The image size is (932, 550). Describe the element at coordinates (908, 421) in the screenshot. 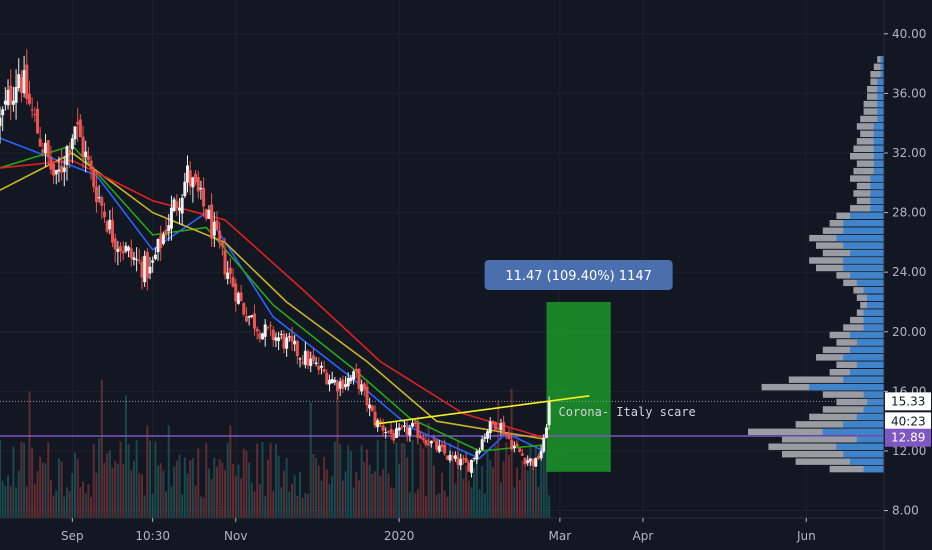

I see `countdown-value: 40:23` at that location.